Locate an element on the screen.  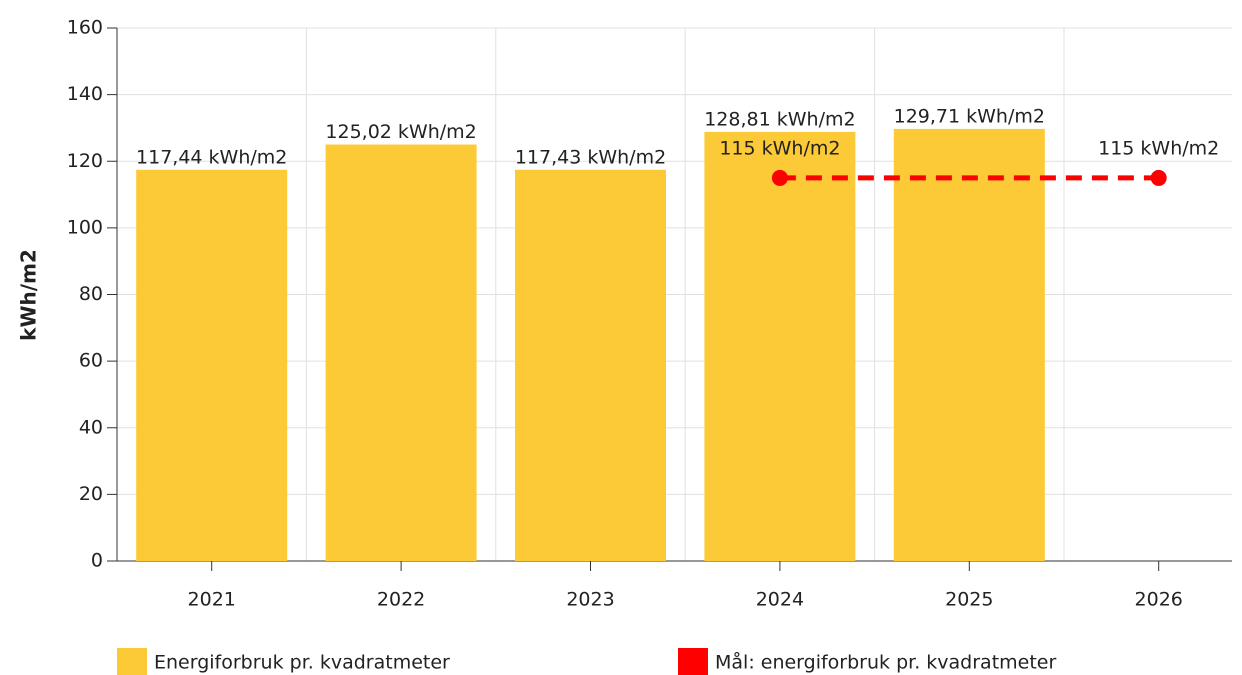
y-tick-label: 0 is located at coordinates (97, 561).